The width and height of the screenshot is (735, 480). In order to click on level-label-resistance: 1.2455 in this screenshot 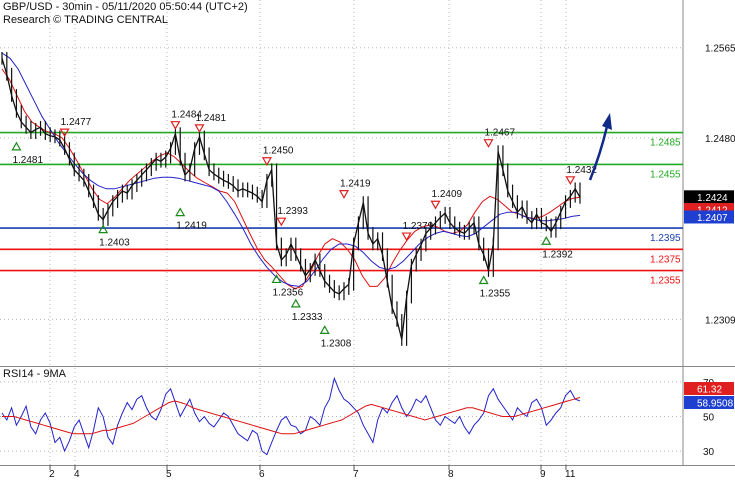, I will do `click(665, 174)`.